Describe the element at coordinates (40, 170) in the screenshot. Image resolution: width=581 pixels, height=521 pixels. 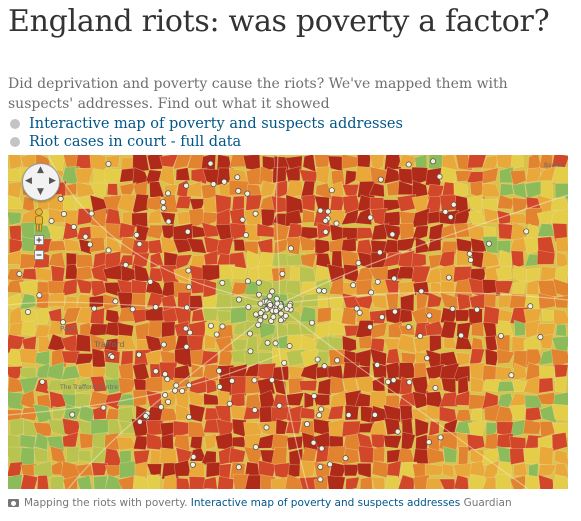
I see `pan-up-icon: ▲` at that location.